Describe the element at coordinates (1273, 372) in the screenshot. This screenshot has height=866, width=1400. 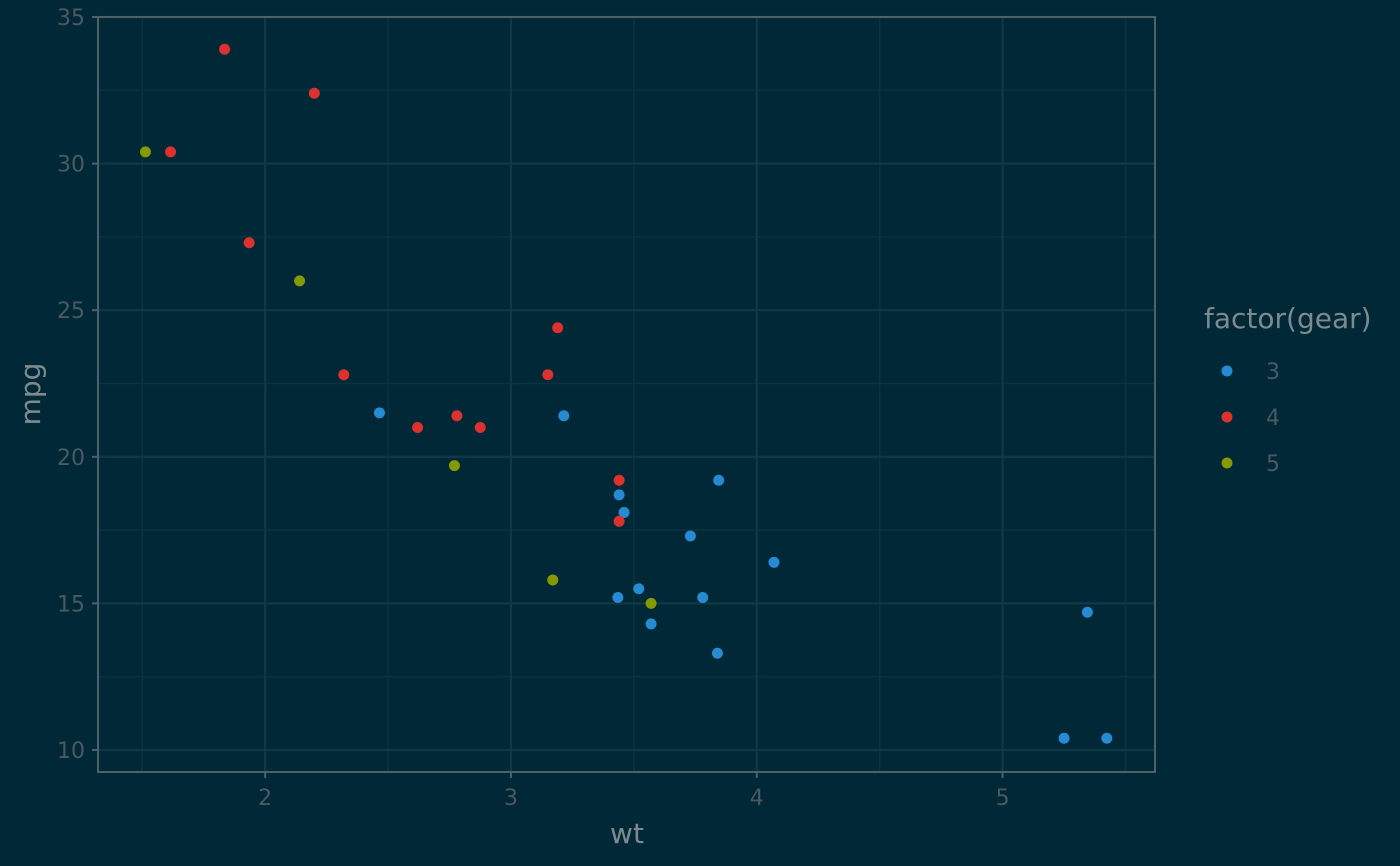
I see `legend-label-gear-3: 3` at that location.